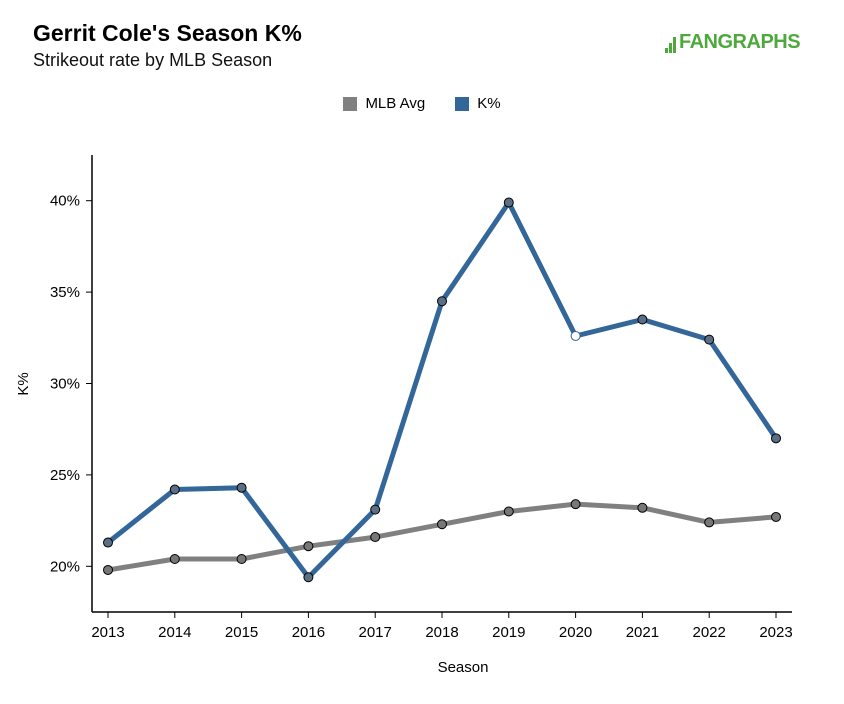 The width and height of the screenshot is (844, 704). What do you see at coordinates (508, 632) in the screenshot?
I see `x-tick-label: 2019` at bounding box center [508, 632].